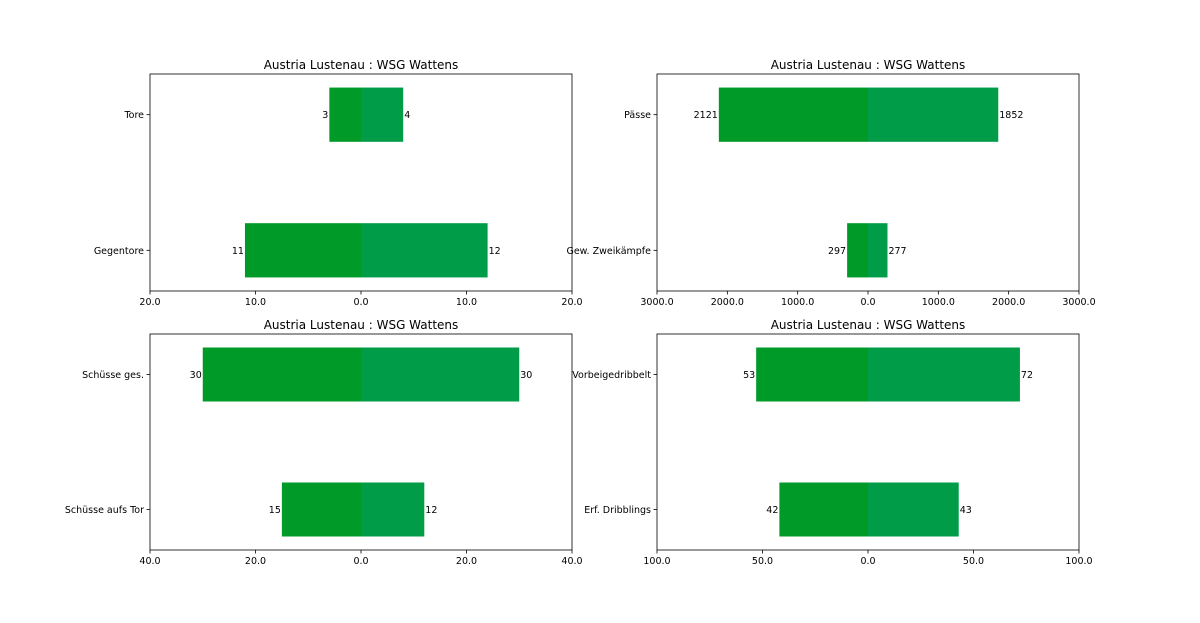 This screenshot has width=1200, height=623. What do you see at coordinates (772, 510) in the screenshot?
I see `data-label-left: 42` at bounding box center [772, 510].